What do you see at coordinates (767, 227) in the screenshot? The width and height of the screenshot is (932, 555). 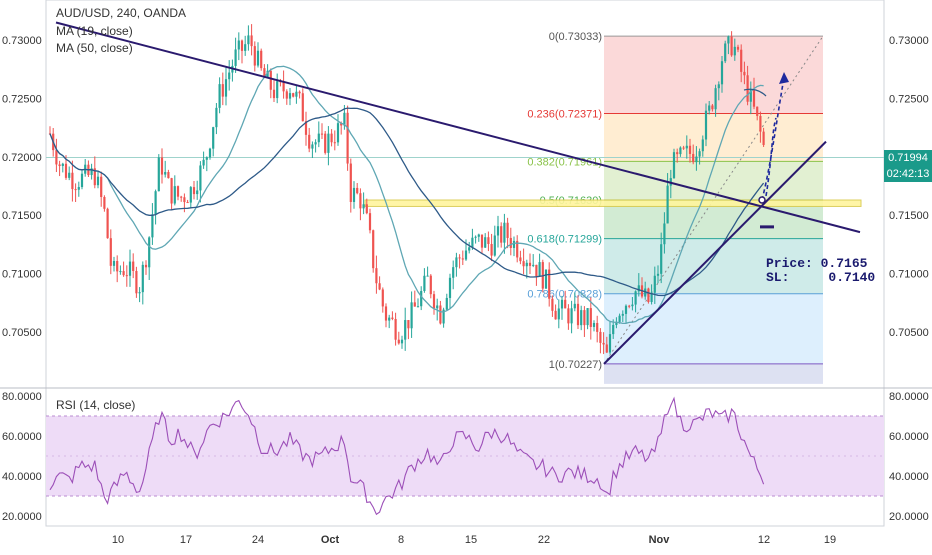 I see `stop-loss-marker` at bounding box center [767, 227].